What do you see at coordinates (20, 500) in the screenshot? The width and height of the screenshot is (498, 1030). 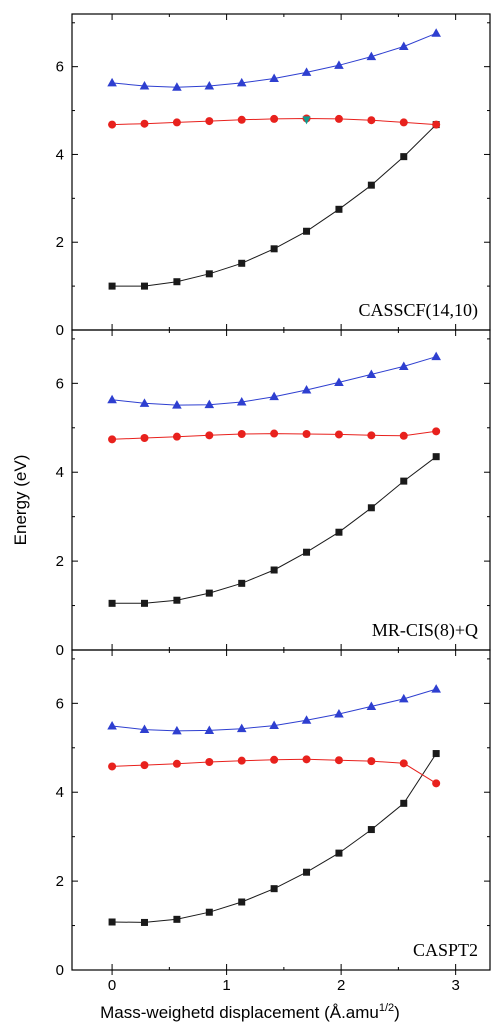 I see `y-axis-label: Energy (eV)` at bounding box center [20, 500].